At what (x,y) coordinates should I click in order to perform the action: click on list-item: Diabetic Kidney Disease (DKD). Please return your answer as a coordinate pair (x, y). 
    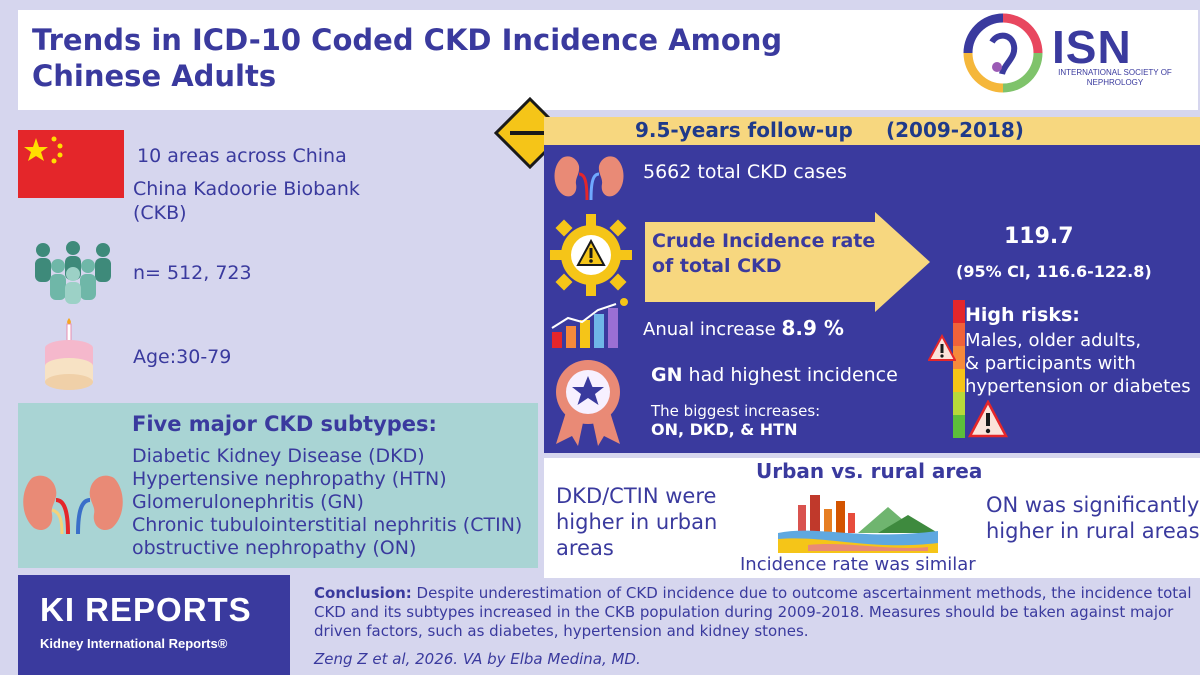
    Looking at the image, I should click on (278, 456).